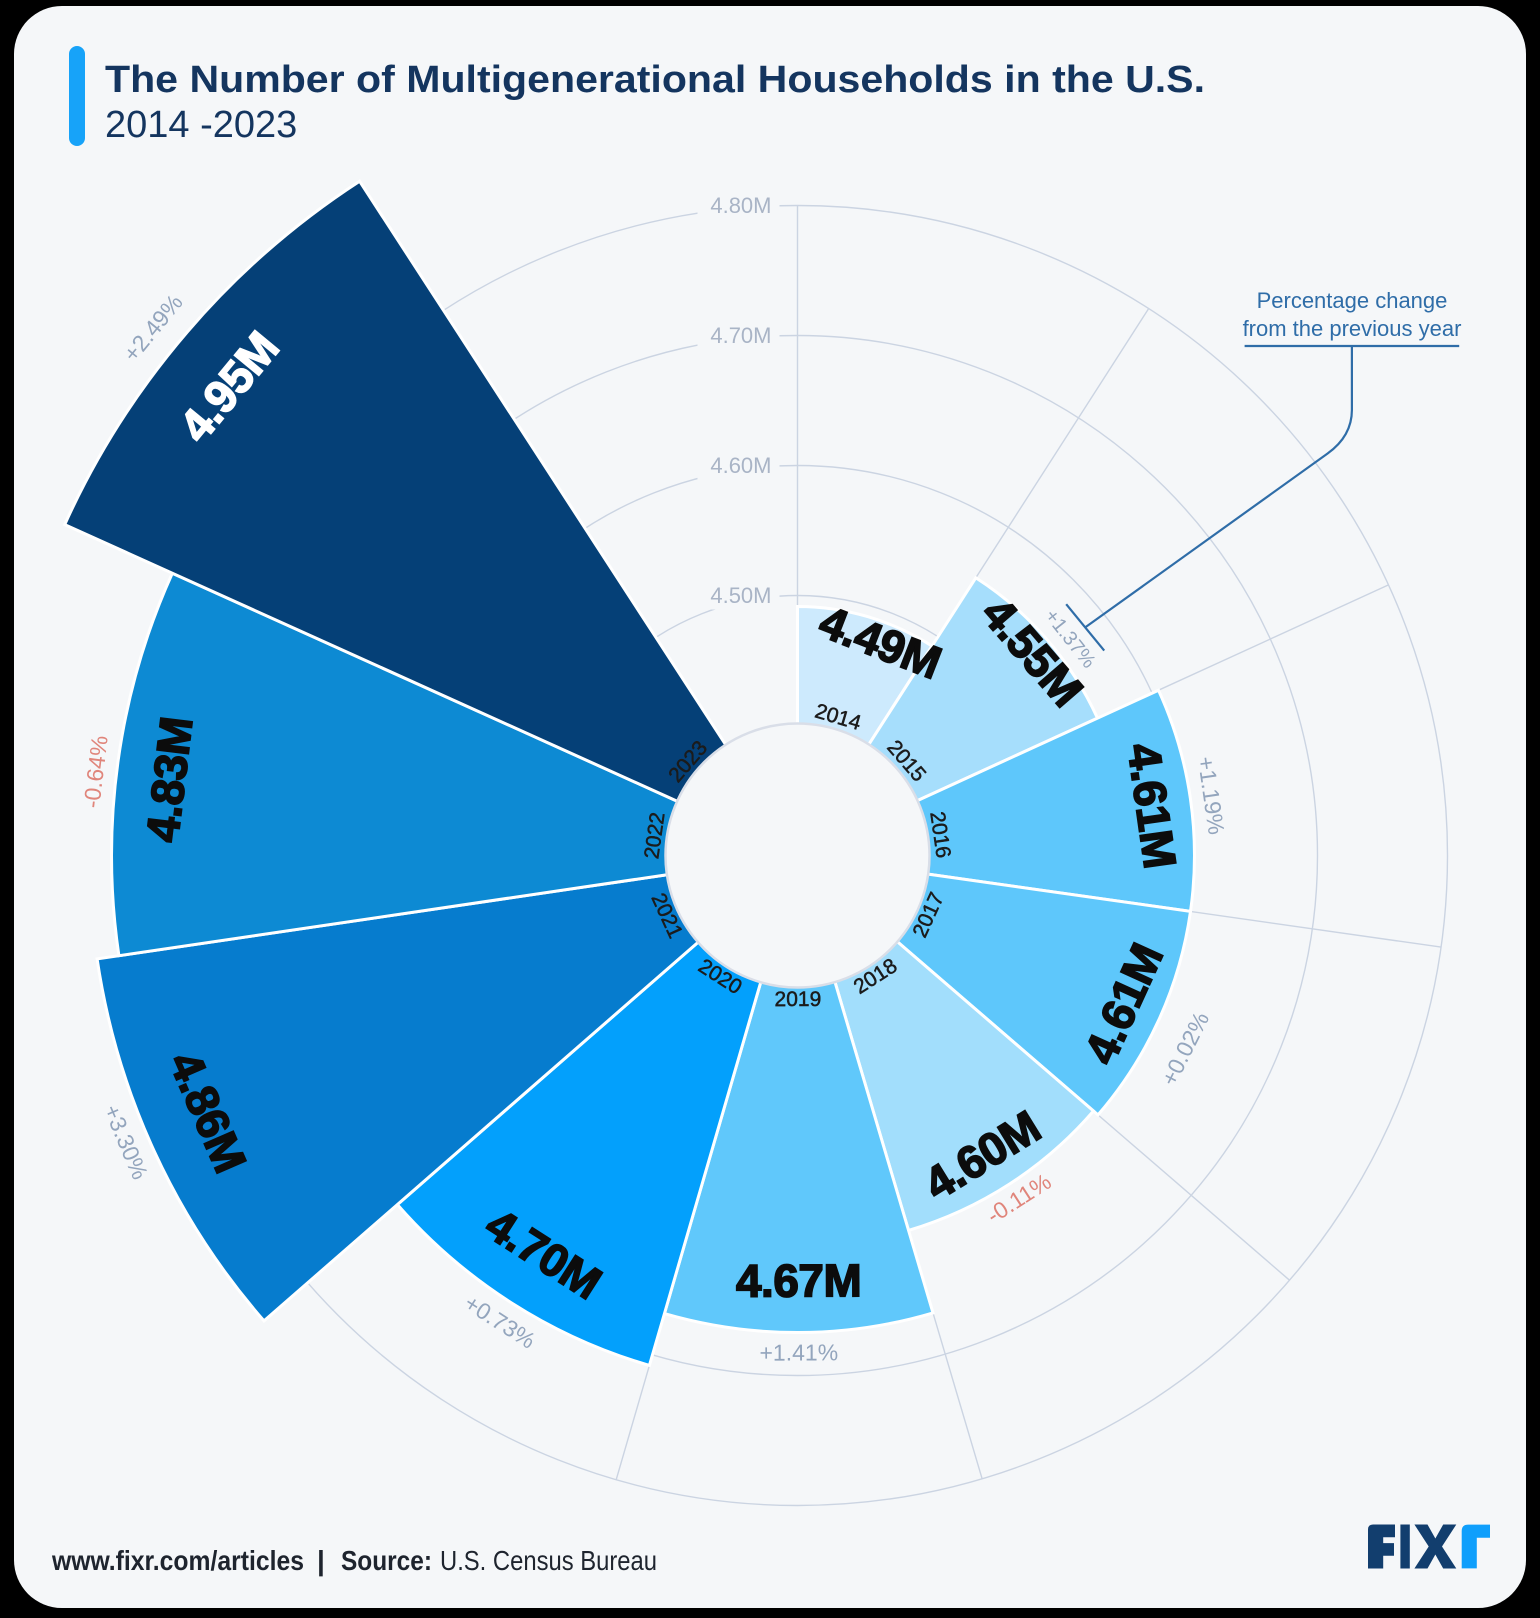  What do you see at coordinates (548, 1560) in the screenshot?
I see `svg-text: U.S. Census Bureau` at bounding box center [548, 1560].